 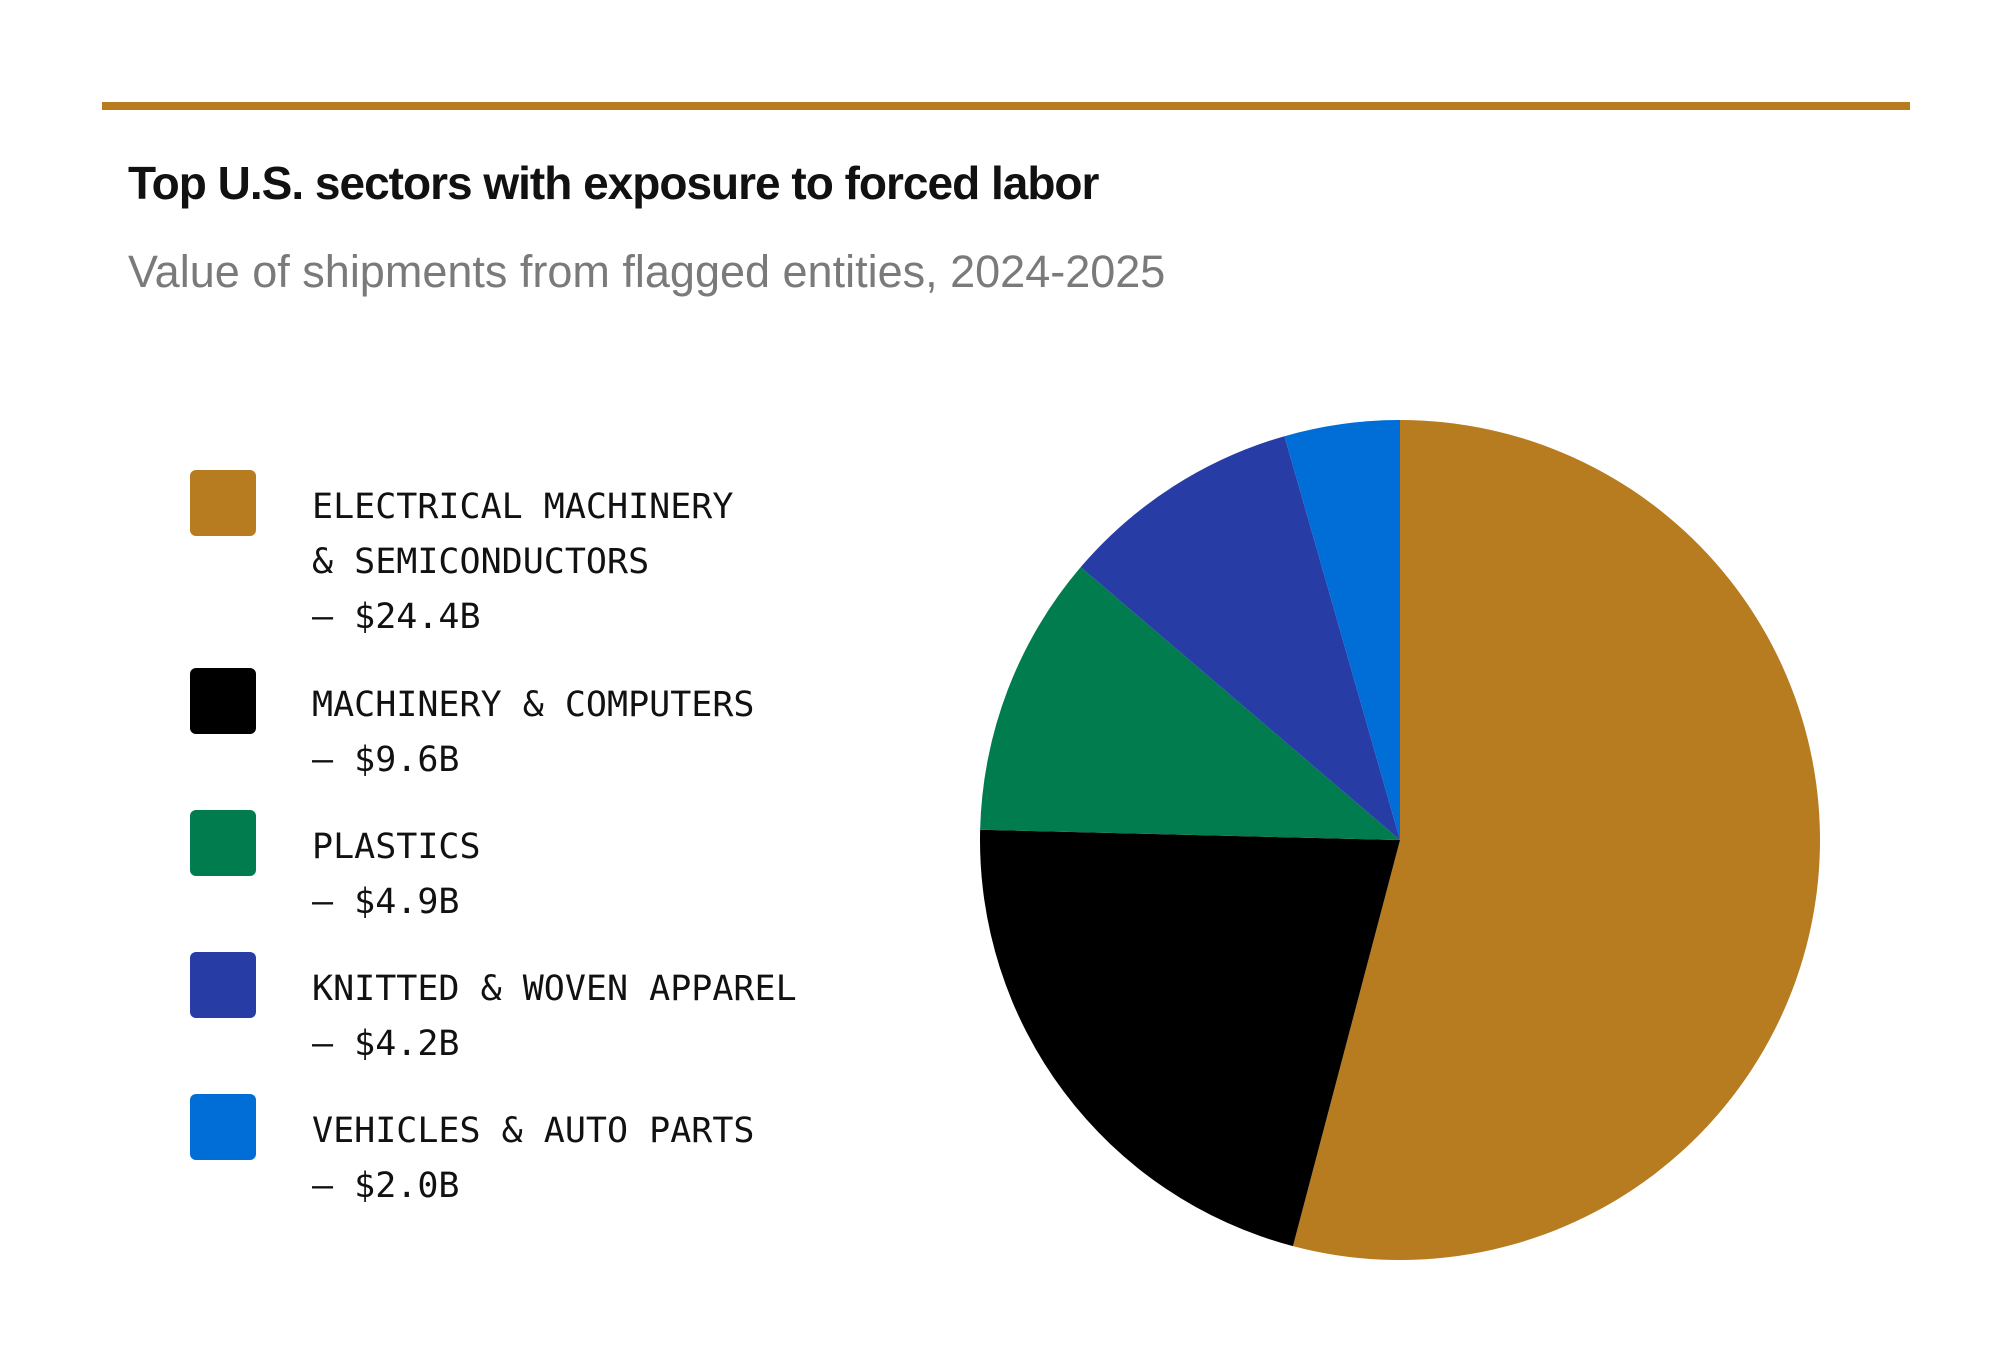 I want to click on legend-label-line: — $4.9B, so click(x=386, y=902).